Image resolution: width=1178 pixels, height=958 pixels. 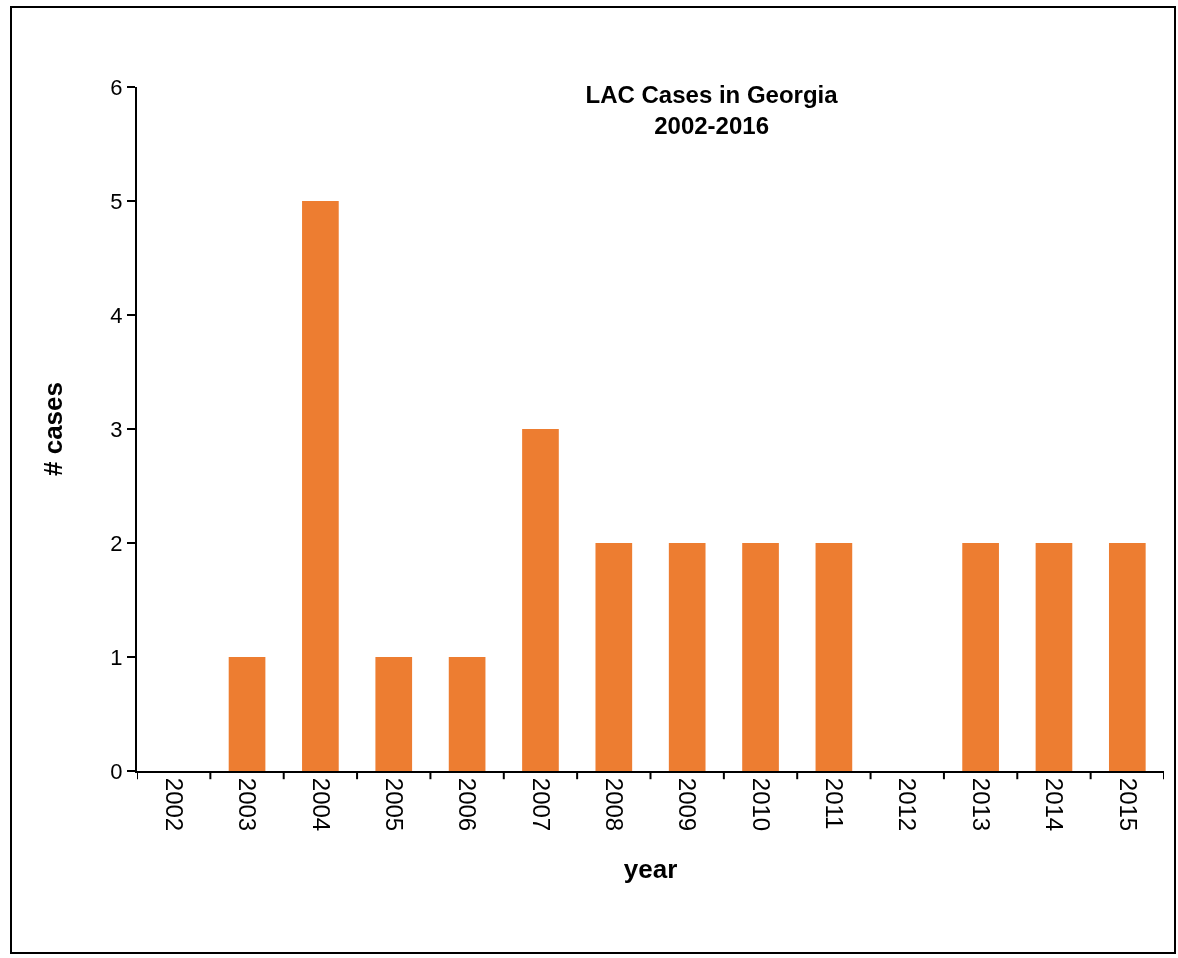 I want to click on x-tick-label: 2002, so click(x=174, y=804).